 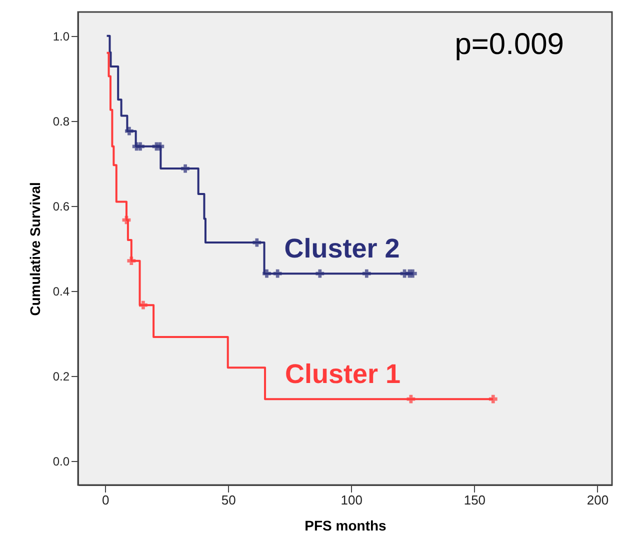 I want to click on annotation: p=0.009, so click(x=509, y=44).